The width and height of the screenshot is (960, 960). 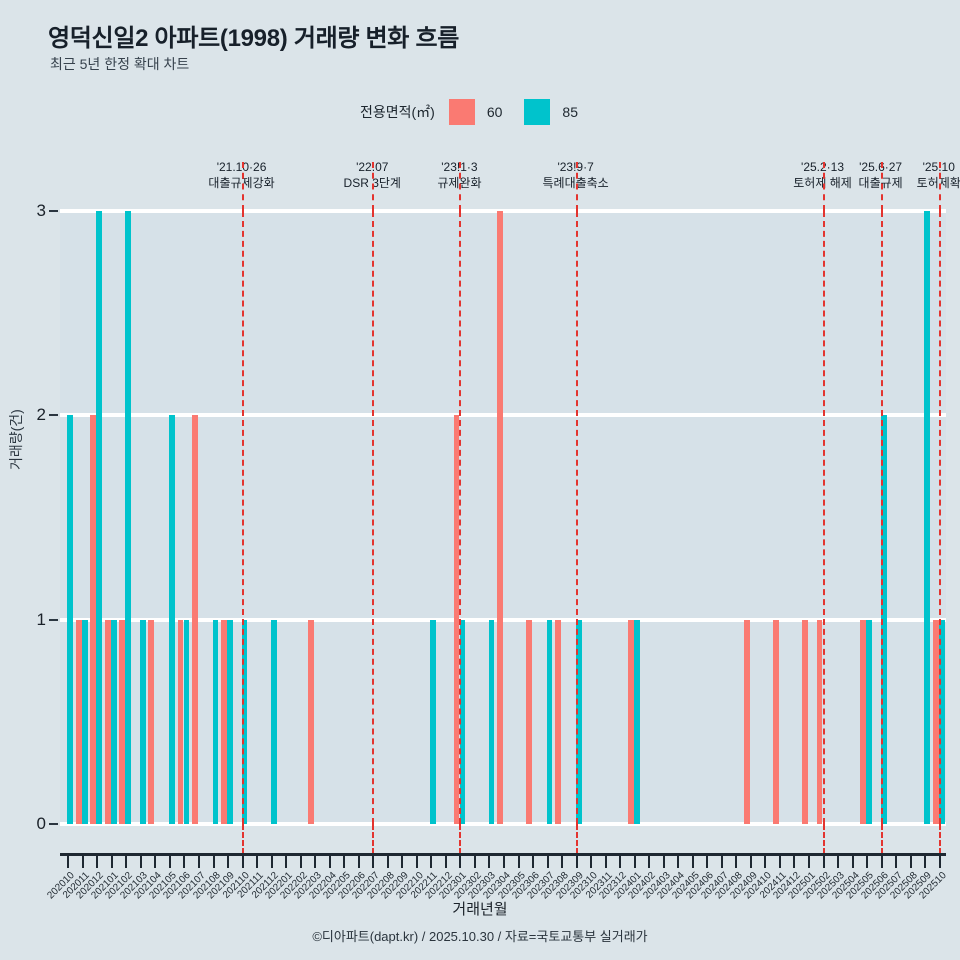 What do you see at coordinates (41, 210) in the screenshot?
I see `y-tick-label: 3` at bounding box center [41, 210].